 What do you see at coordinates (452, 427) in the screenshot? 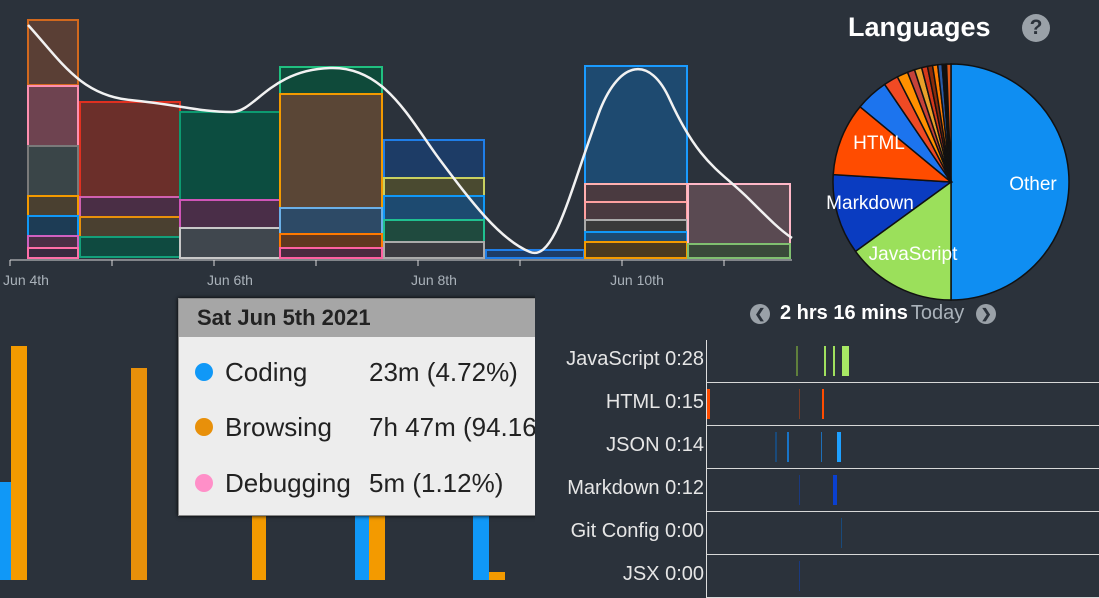
I see `tooltip-row-value: 7h 47m (94.16%)` at bounding box center [452, 427].